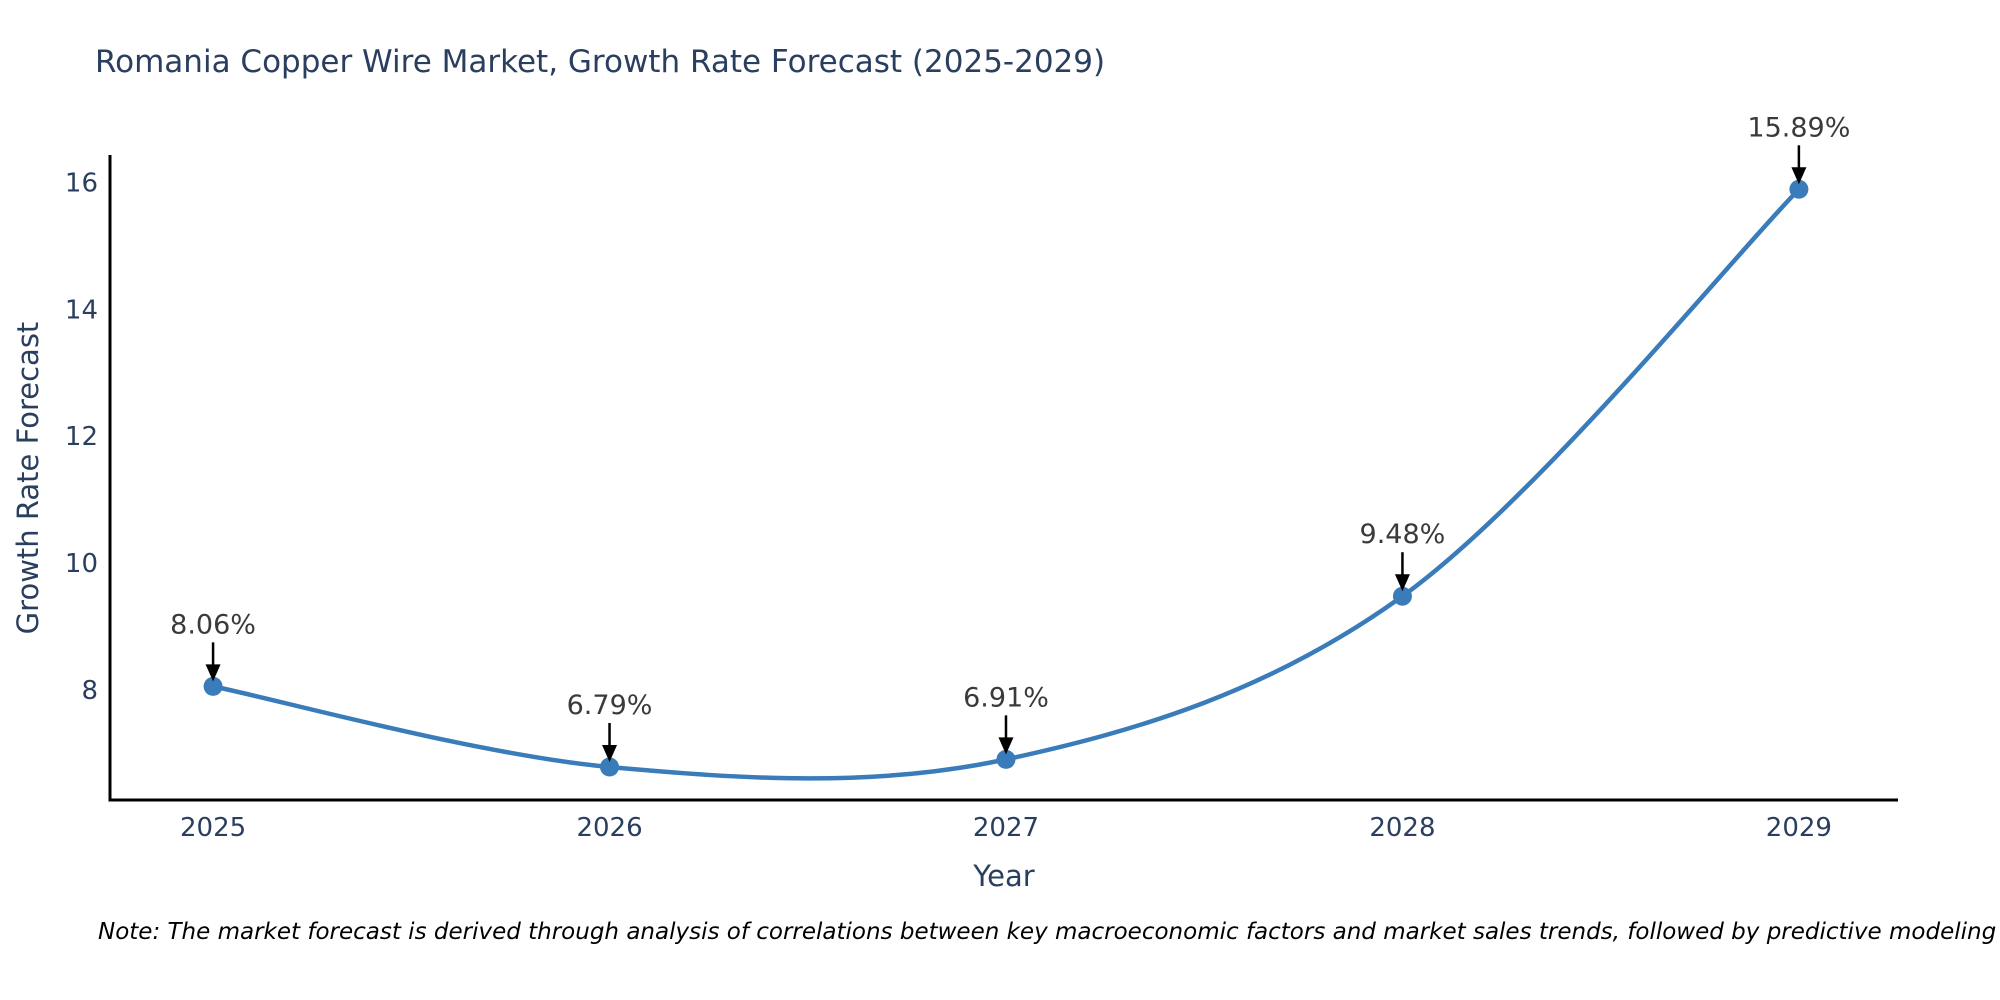  I want to click on x-tick-label: 2029, so click(1799, 828).